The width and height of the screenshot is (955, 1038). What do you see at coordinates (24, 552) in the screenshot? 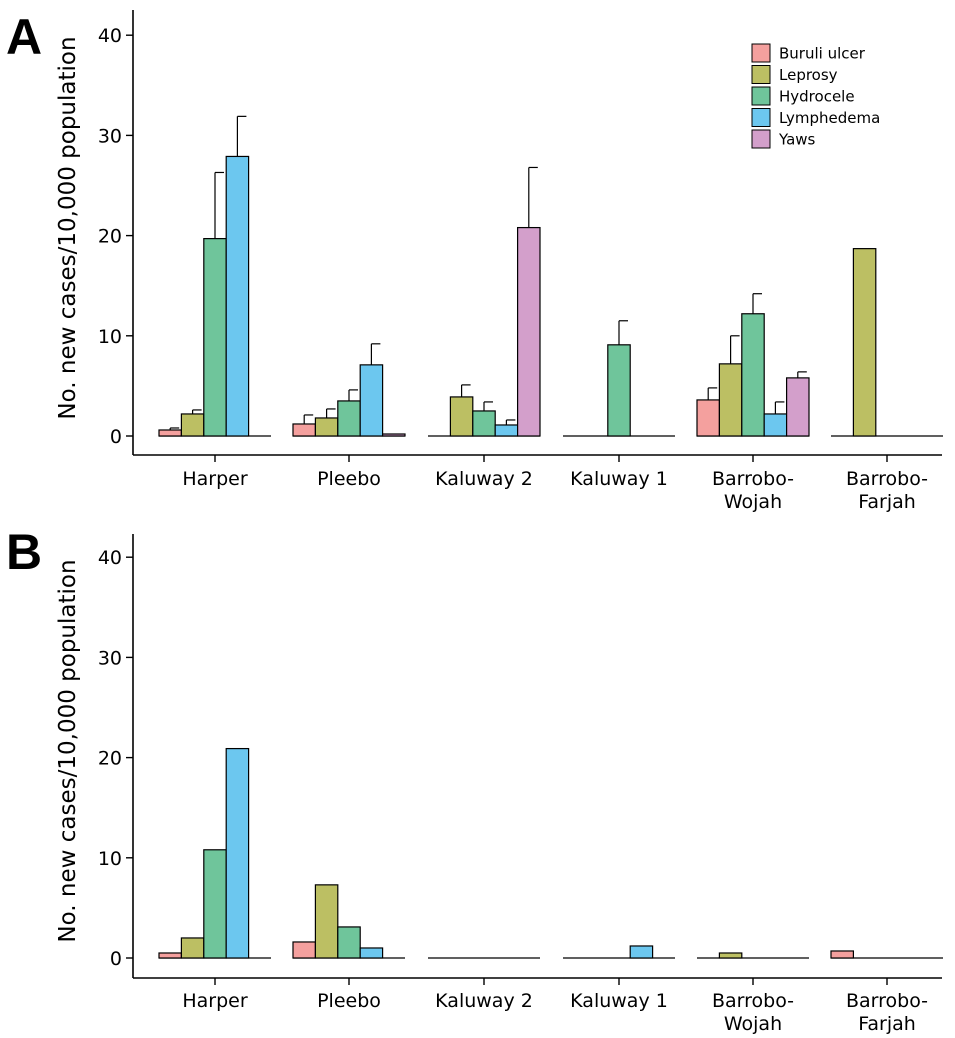
I see `panel-label-b: B` at bounding box center [24, 552].